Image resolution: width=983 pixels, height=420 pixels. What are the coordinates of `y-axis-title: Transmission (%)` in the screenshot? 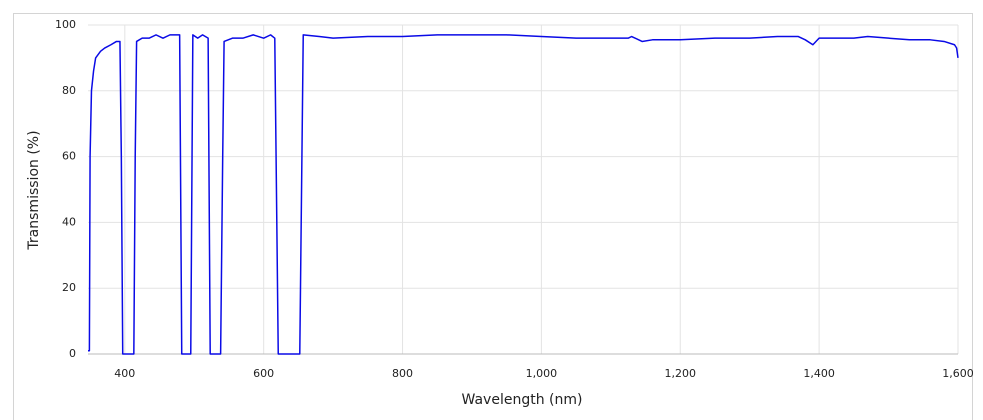 It's located at (34, 190).